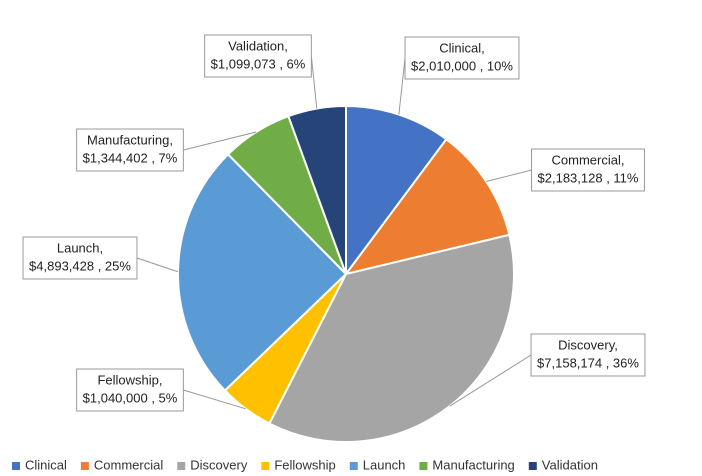 The height and width of the screenshot is (476, 702). Describe the element at coordinates (130, 139) in the screenshot. I see `callout-name: Manufacturing,` at that location.